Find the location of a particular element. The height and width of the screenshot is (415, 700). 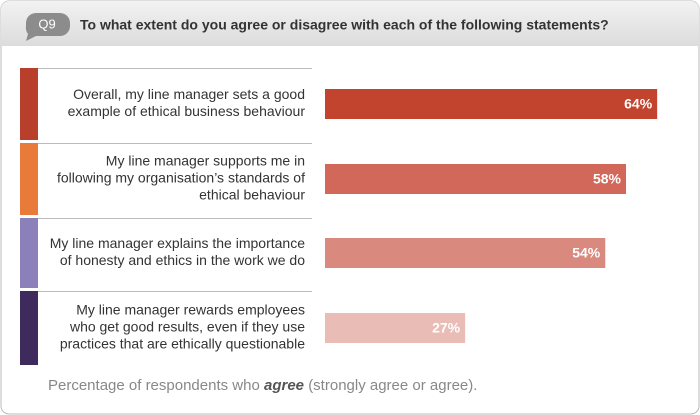

category-label: My line manager rewards employees is located at coordinates (190, 310).